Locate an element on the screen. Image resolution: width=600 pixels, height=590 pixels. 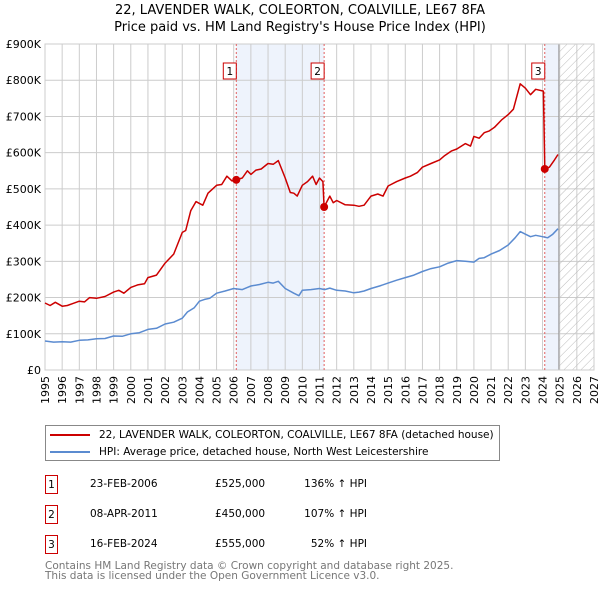
sale-label: 2 is located at coordinates (317, 72).